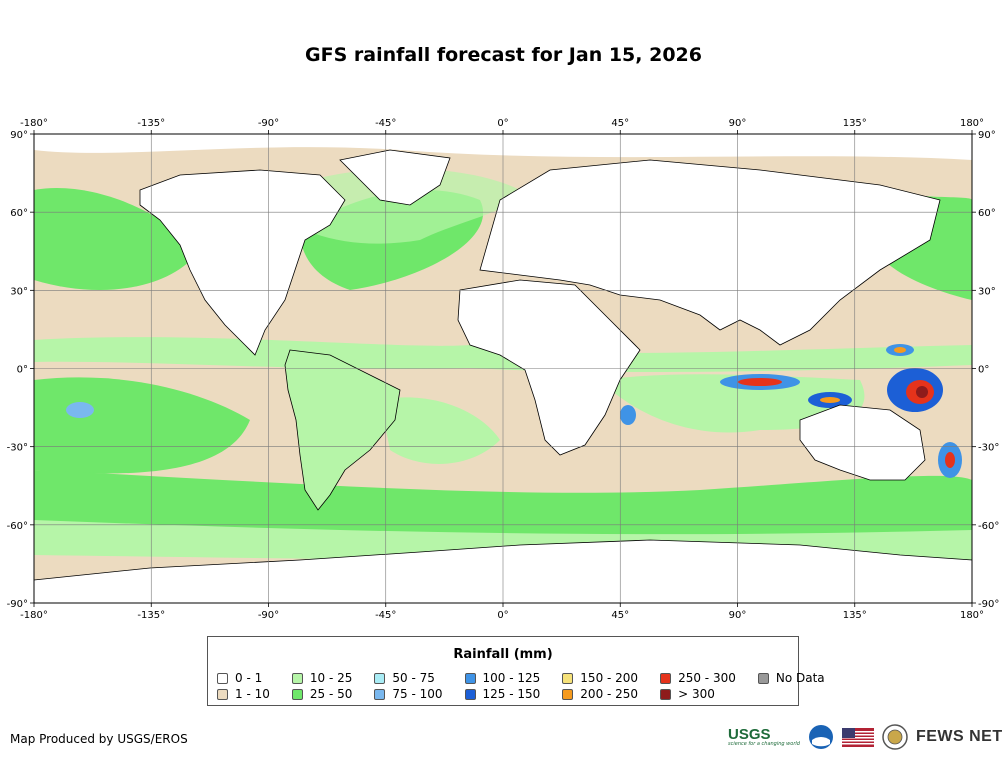  What do you see at coordinates (151, 123) in the screenshot?
I see `lon-label-top: -135°` at bounding box center [151, 123].